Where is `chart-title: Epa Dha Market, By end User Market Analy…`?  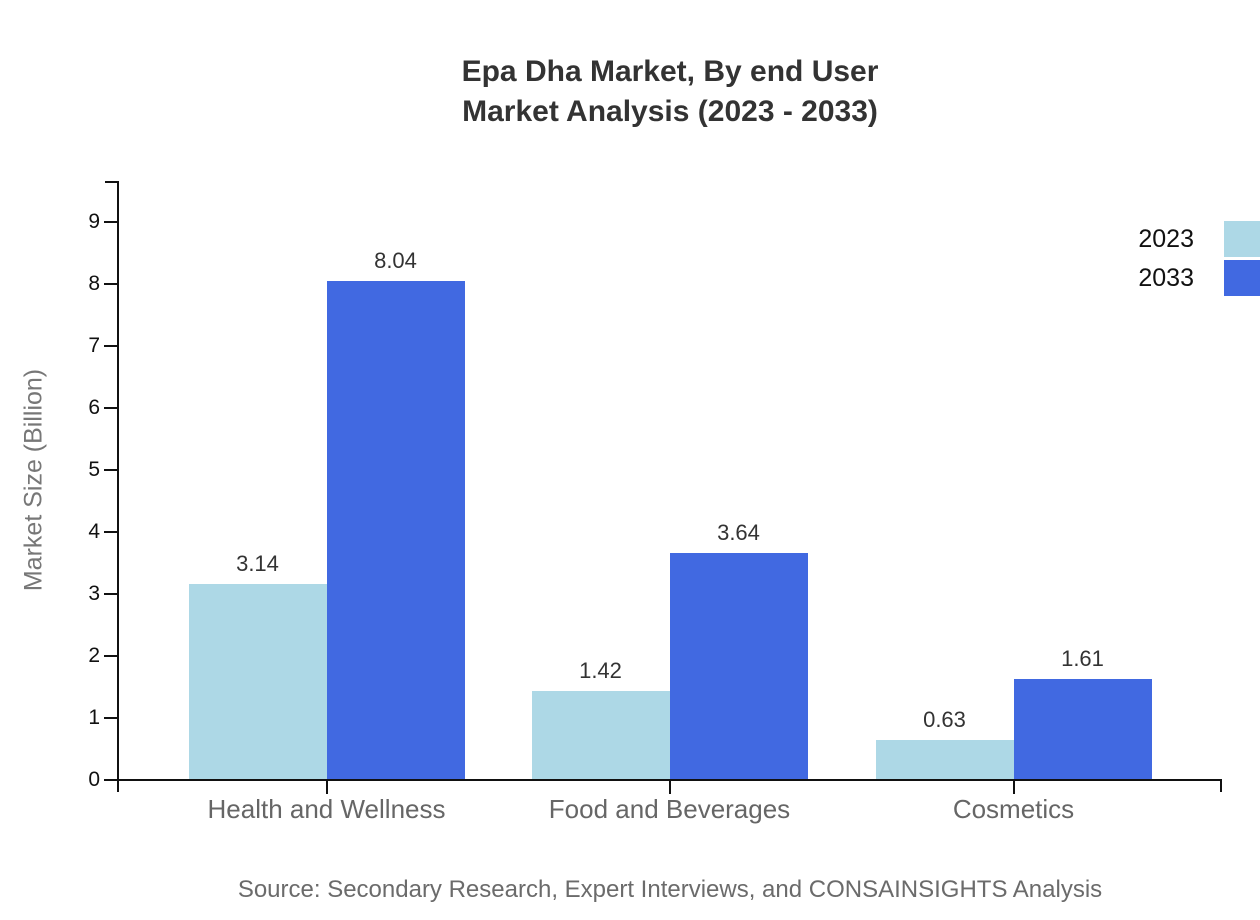 chart-title: Epa Dha Market, By end User Market Analy… is located at coordinates (670, 92).